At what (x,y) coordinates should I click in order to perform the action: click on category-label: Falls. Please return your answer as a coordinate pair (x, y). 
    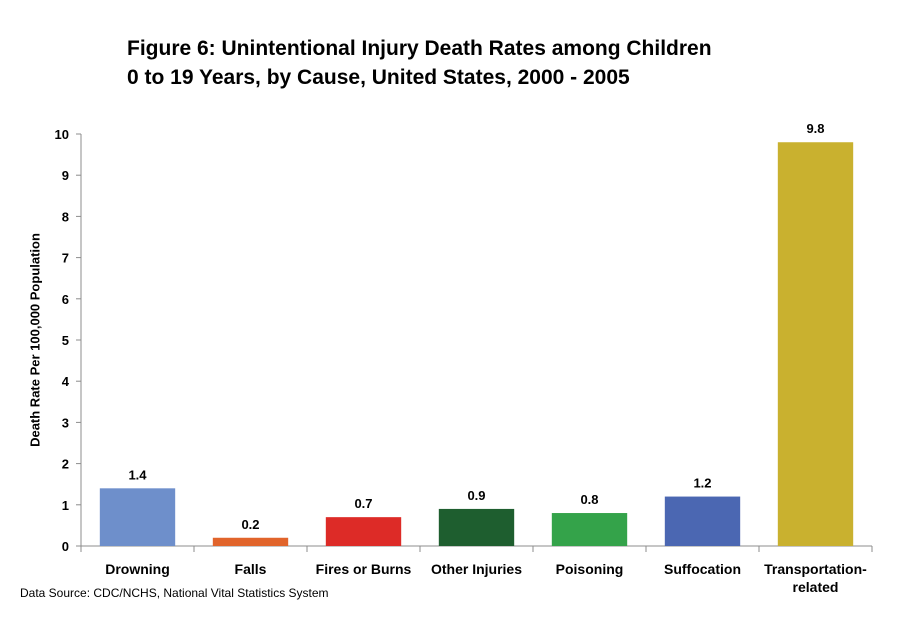
    Looking at the image, I should click on (251, 569).